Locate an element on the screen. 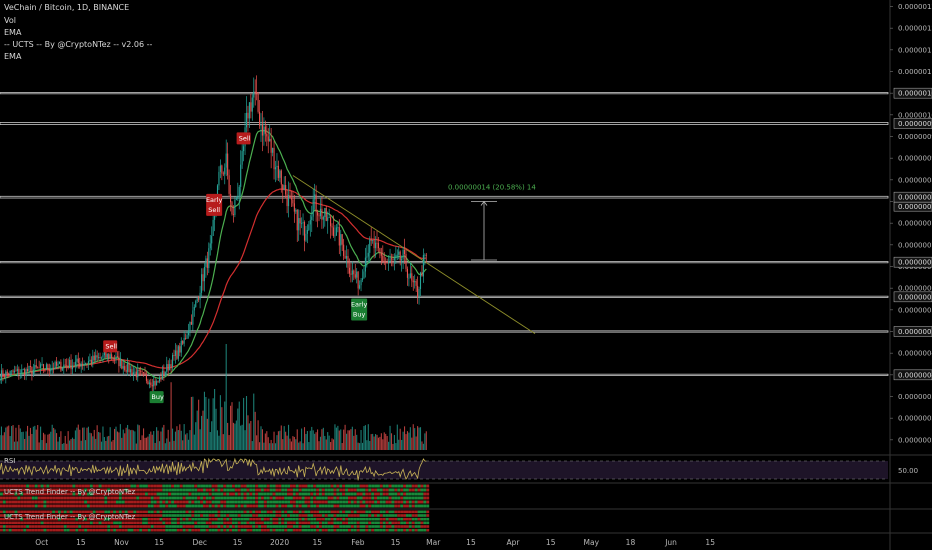  price-level-box is located at coordinates (912, 93).